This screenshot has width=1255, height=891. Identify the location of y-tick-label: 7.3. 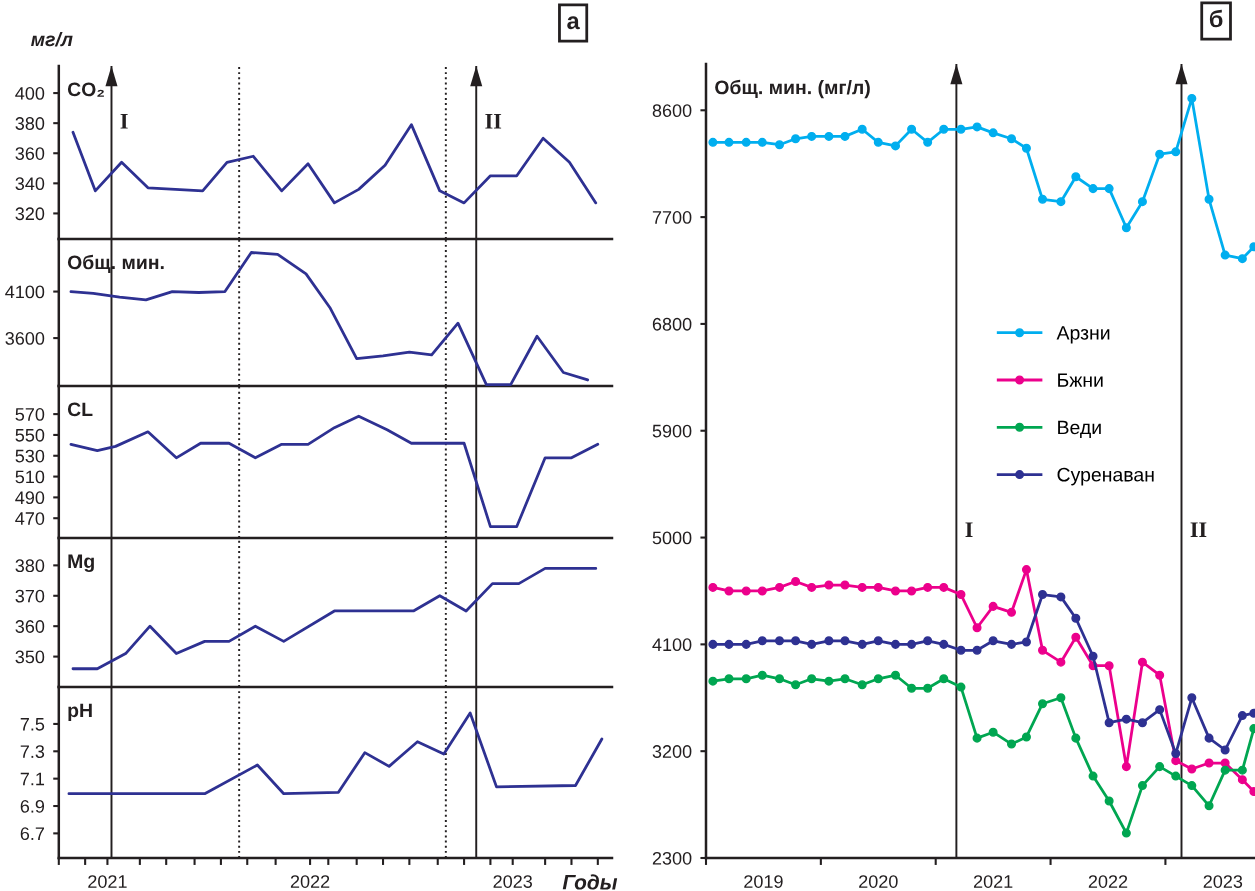
(32, 752).